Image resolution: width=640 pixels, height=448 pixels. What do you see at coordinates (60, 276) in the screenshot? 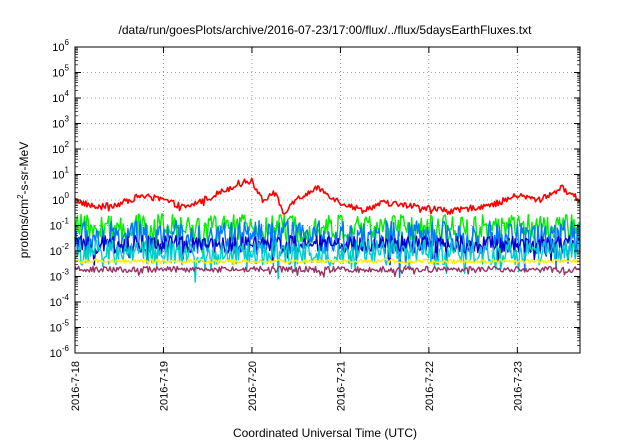
I see `y-tick-label: 10⁻³` at bounding box center [60, 276].